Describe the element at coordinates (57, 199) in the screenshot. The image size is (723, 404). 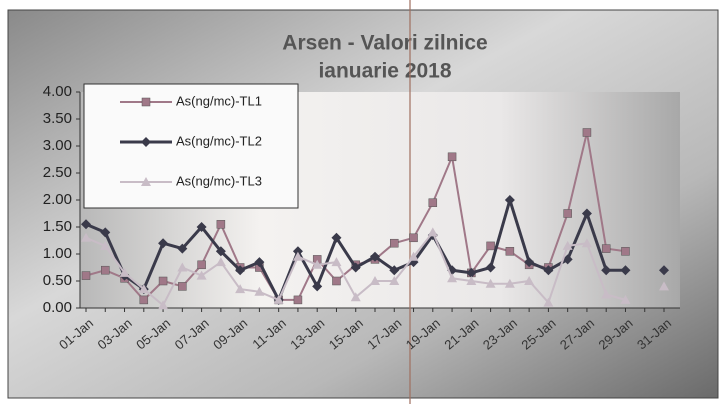
I see `y-tick-label: 2.00` at that location.